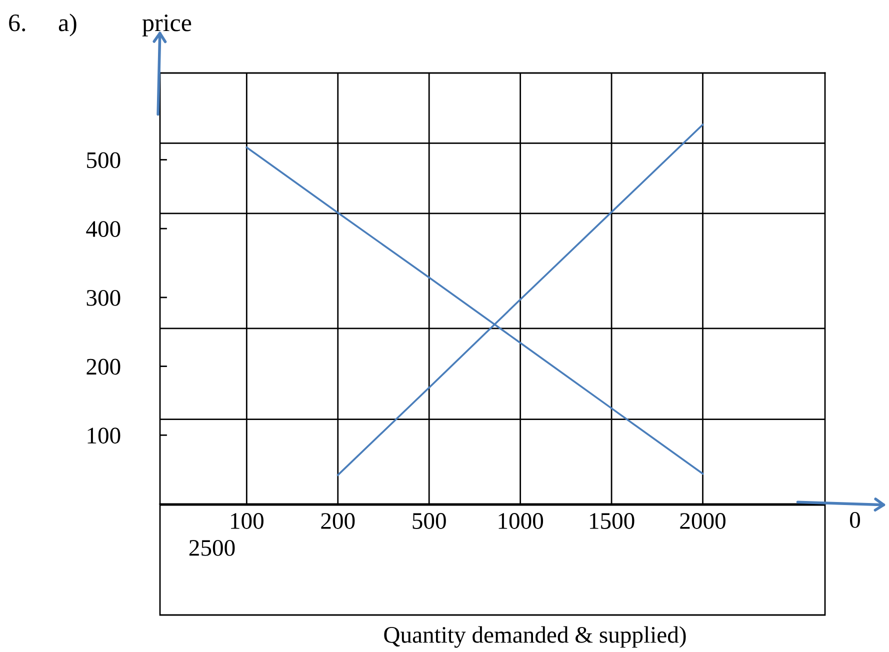 Image resolution: width=889 pixels, height=652 pixels. Describe the element at coordinates (167, 25) in the screenshot. I see `y-axis-title: price` at that location.